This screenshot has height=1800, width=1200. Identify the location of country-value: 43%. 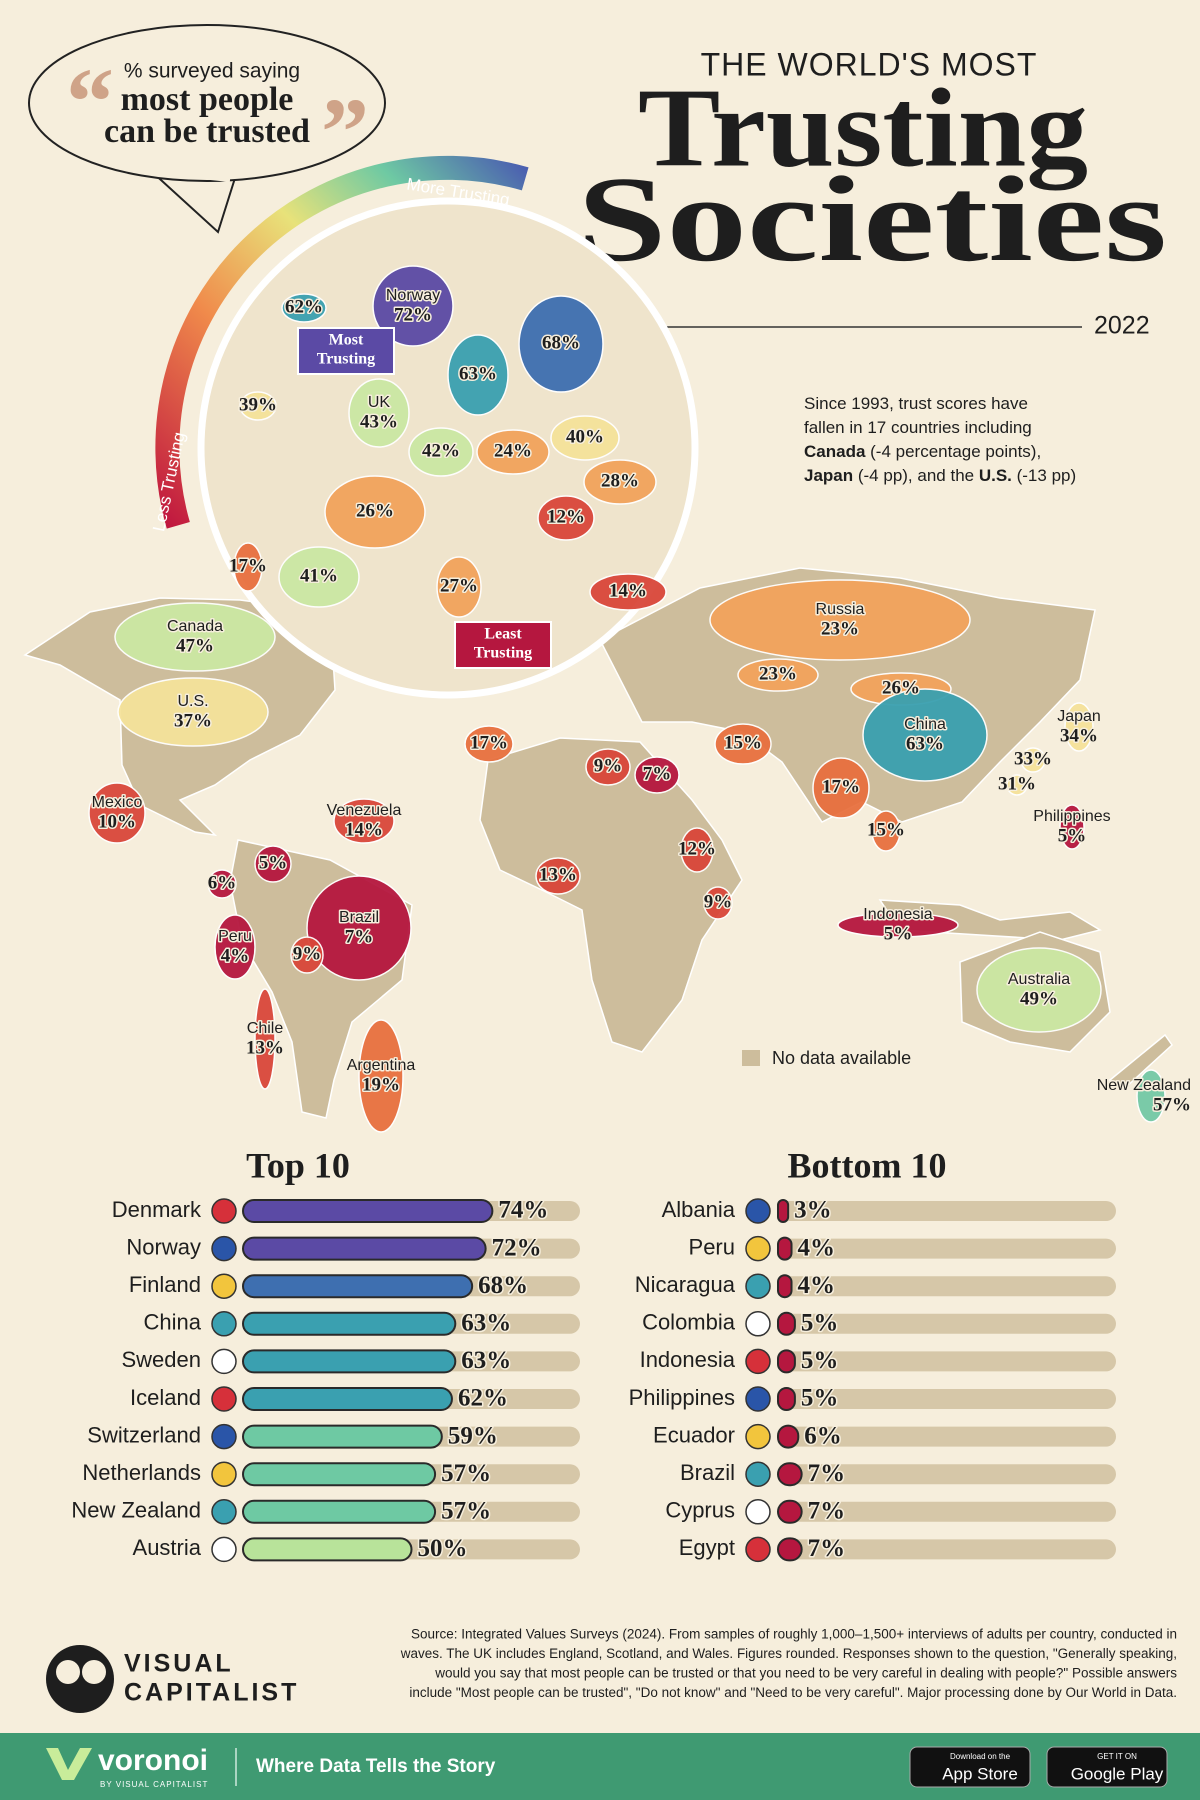
(379, 421).